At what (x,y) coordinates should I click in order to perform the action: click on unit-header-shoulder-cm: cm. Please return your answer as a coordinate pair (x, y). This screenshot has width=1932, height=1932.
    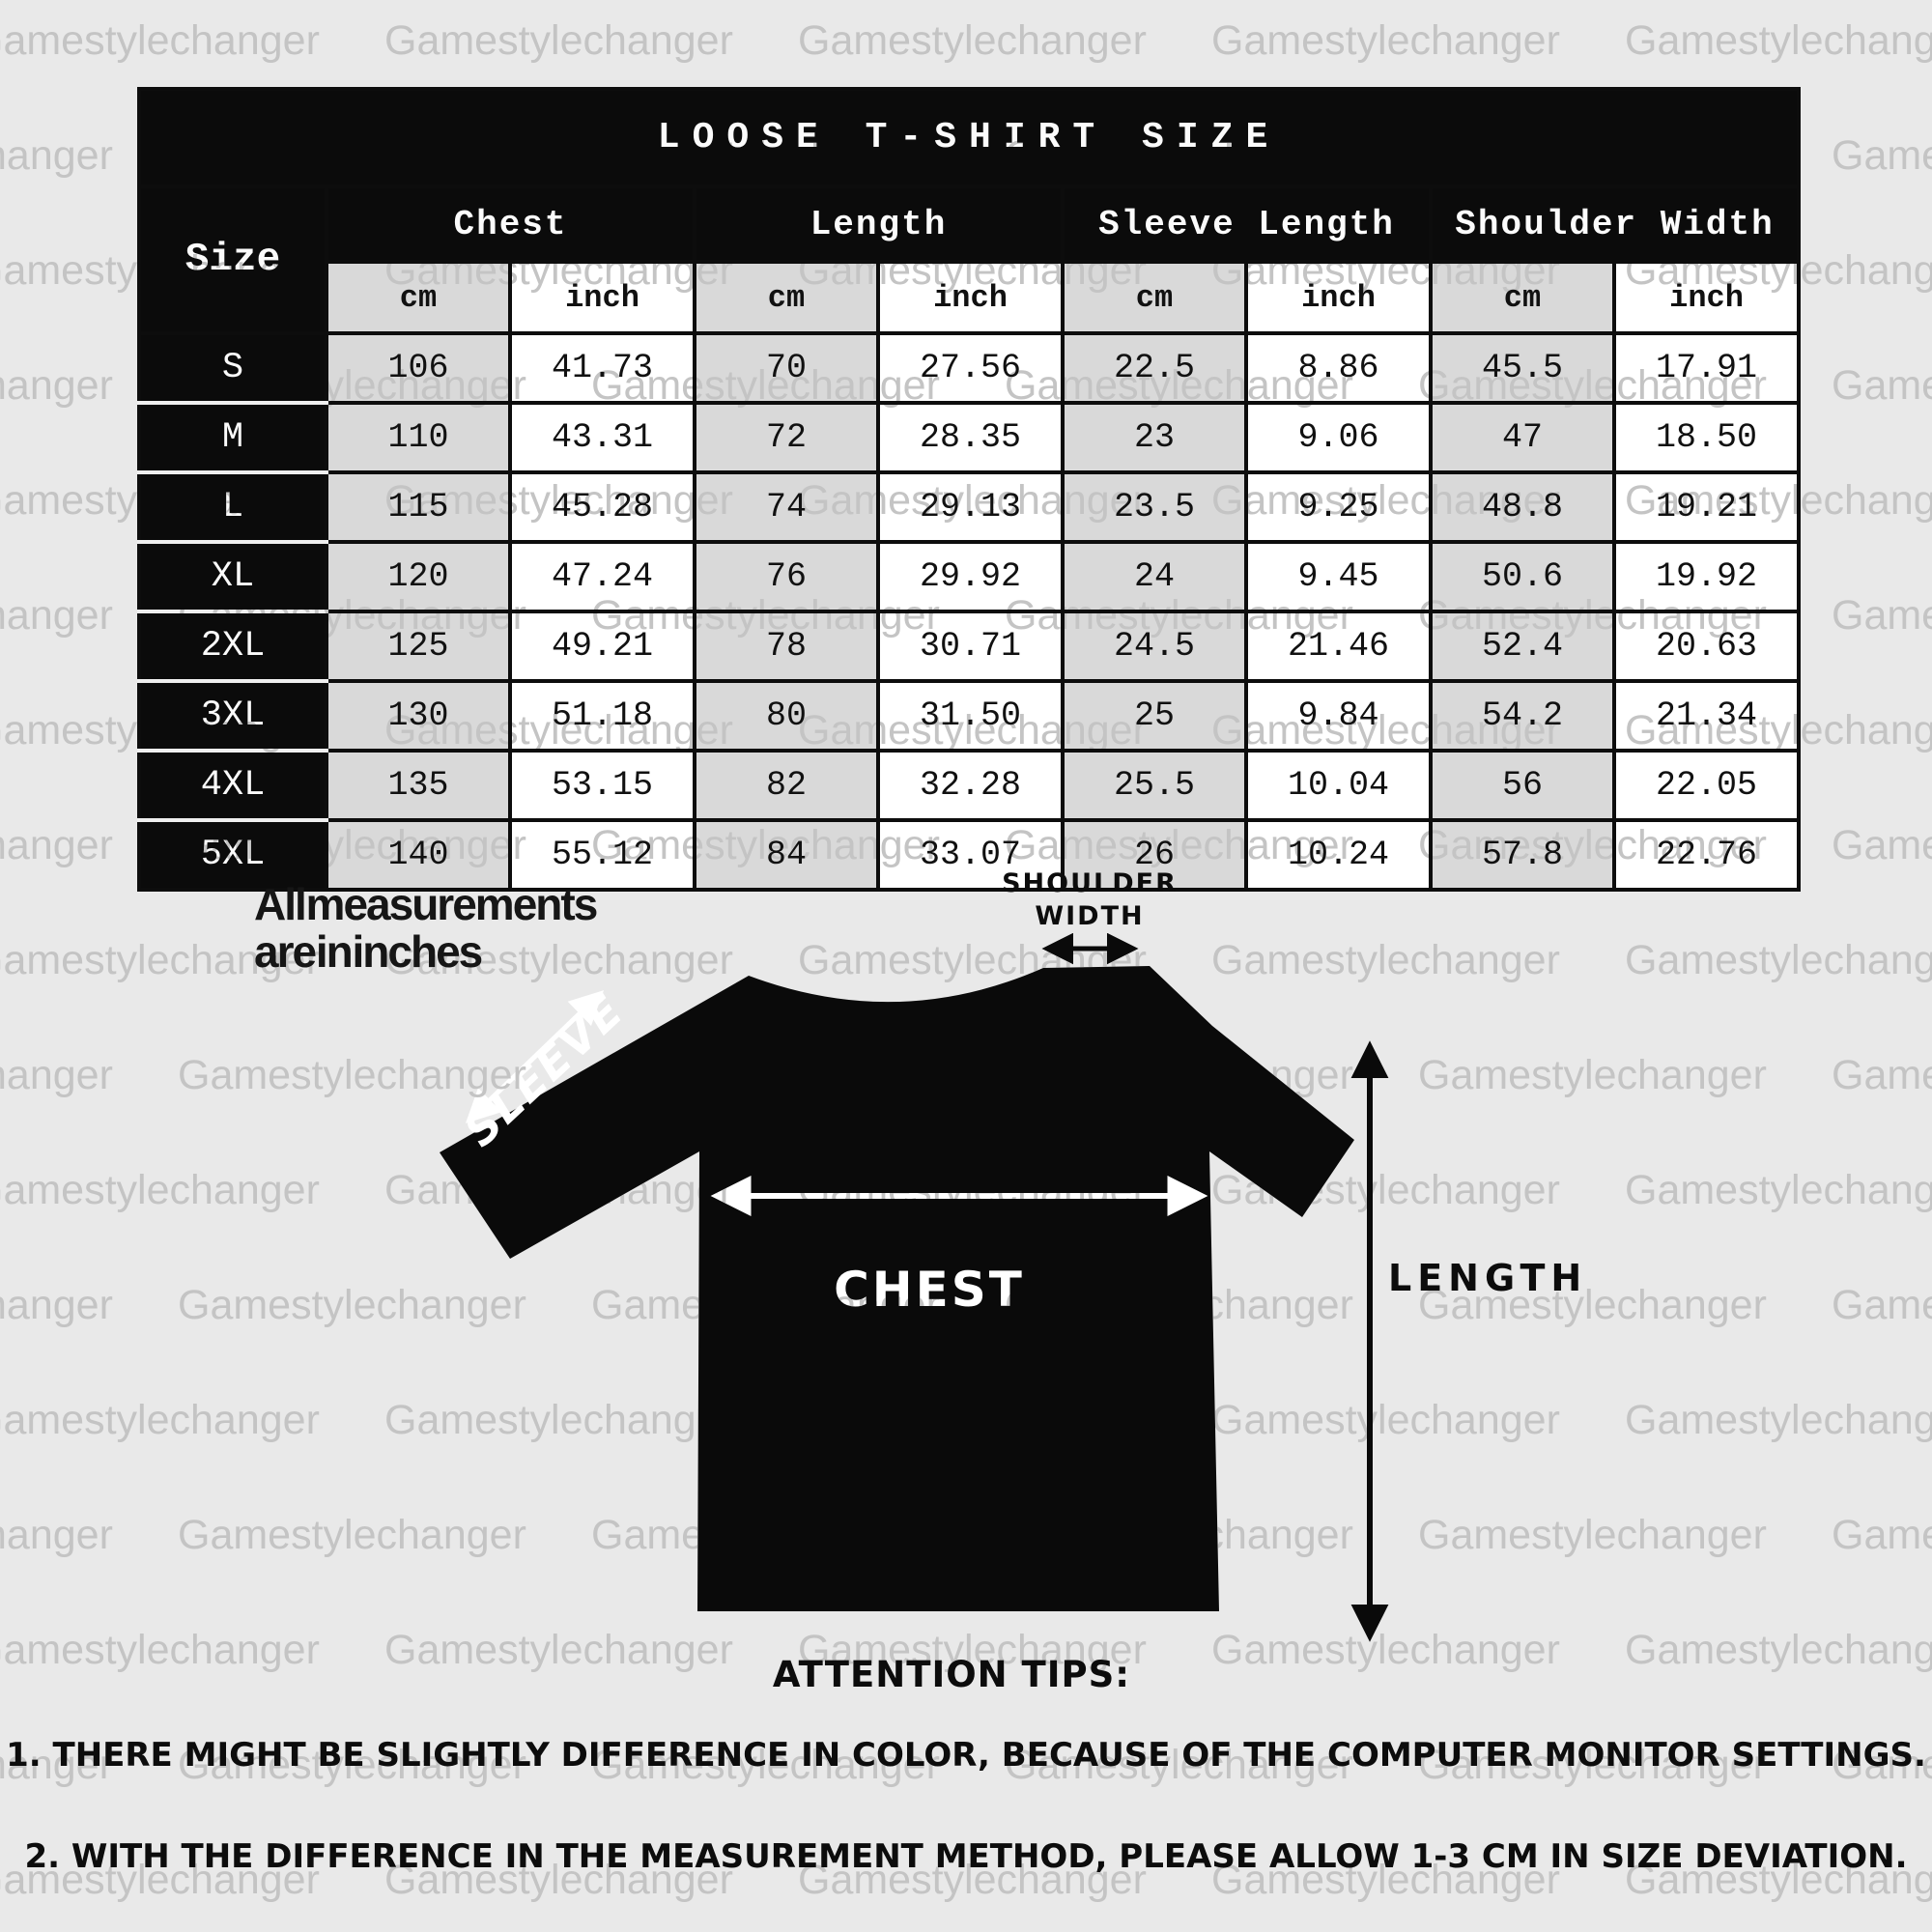
    Looking at the image, I should click on (1522, 297).